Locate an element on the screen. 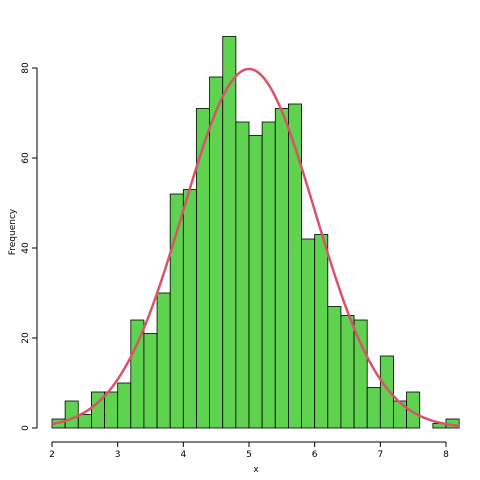  y-tick-label: 60 is located at coordinates (26, 158).